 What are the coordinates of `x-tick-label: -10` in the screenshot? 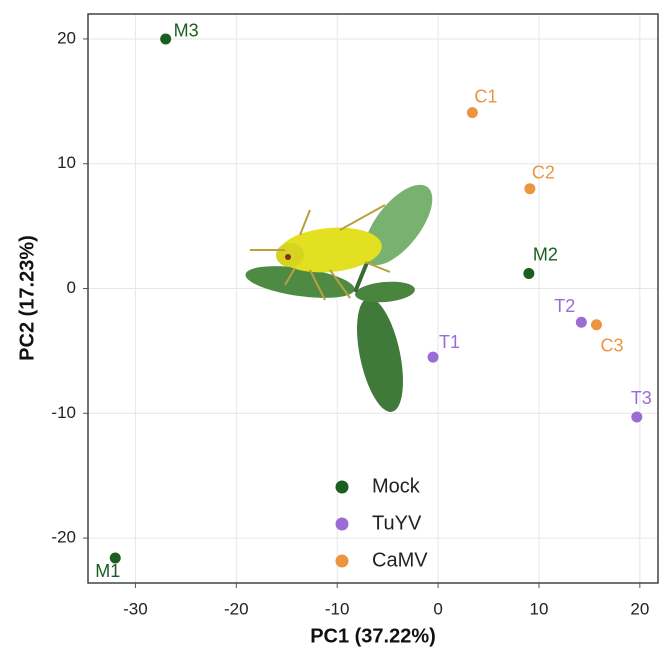 It's located at (337, 608).